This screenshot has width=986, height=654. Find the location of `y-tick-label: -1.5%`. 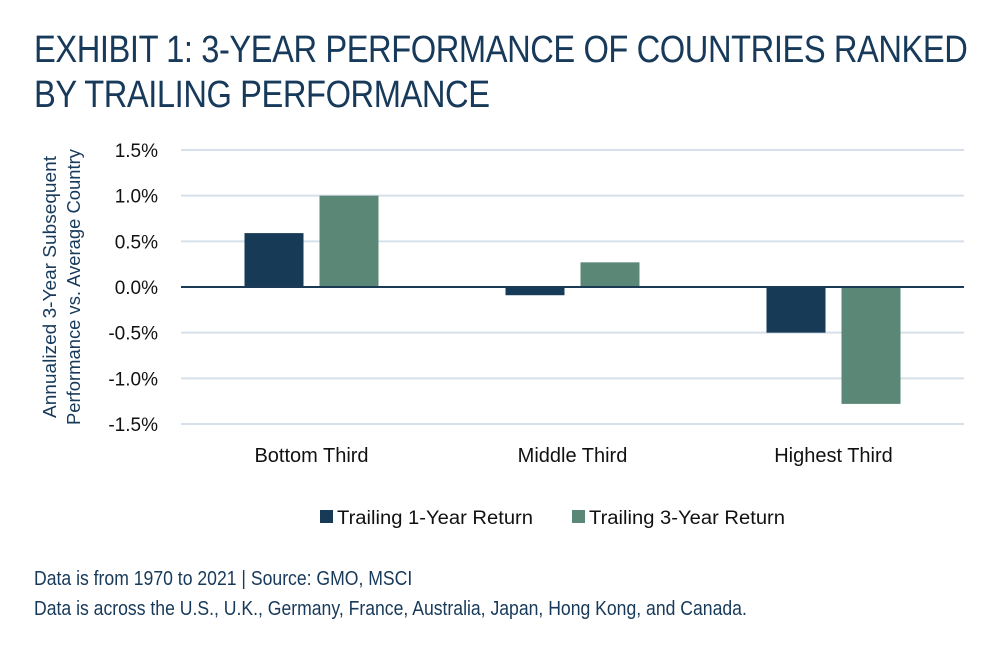

y-tick-label: -1.5% is located at coordinates (133, 425).